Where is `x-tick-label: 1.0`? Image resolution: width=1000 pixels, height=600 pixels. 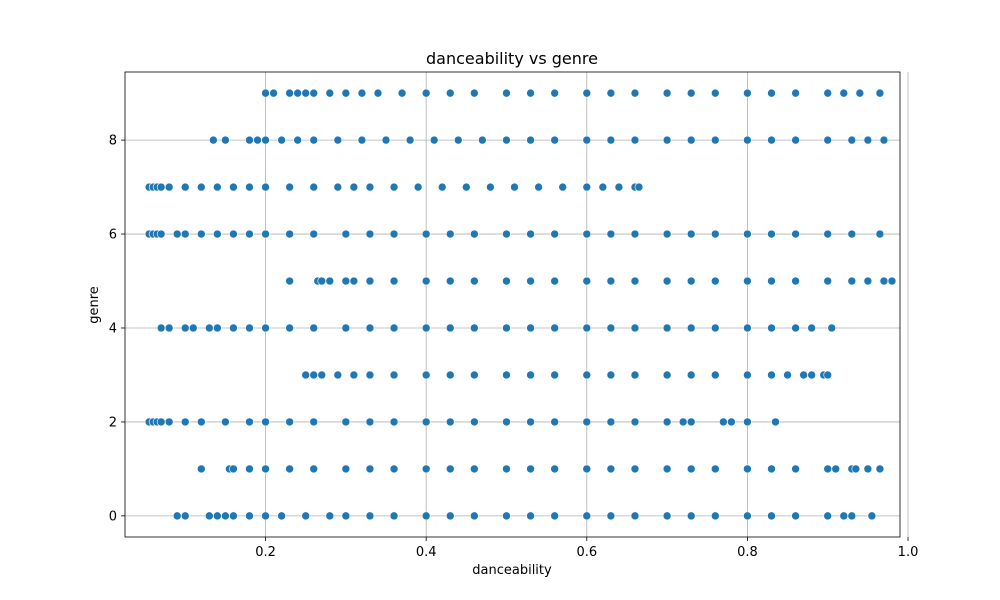
x-tick-label: 1.0 is located at coordinates (908, 552).